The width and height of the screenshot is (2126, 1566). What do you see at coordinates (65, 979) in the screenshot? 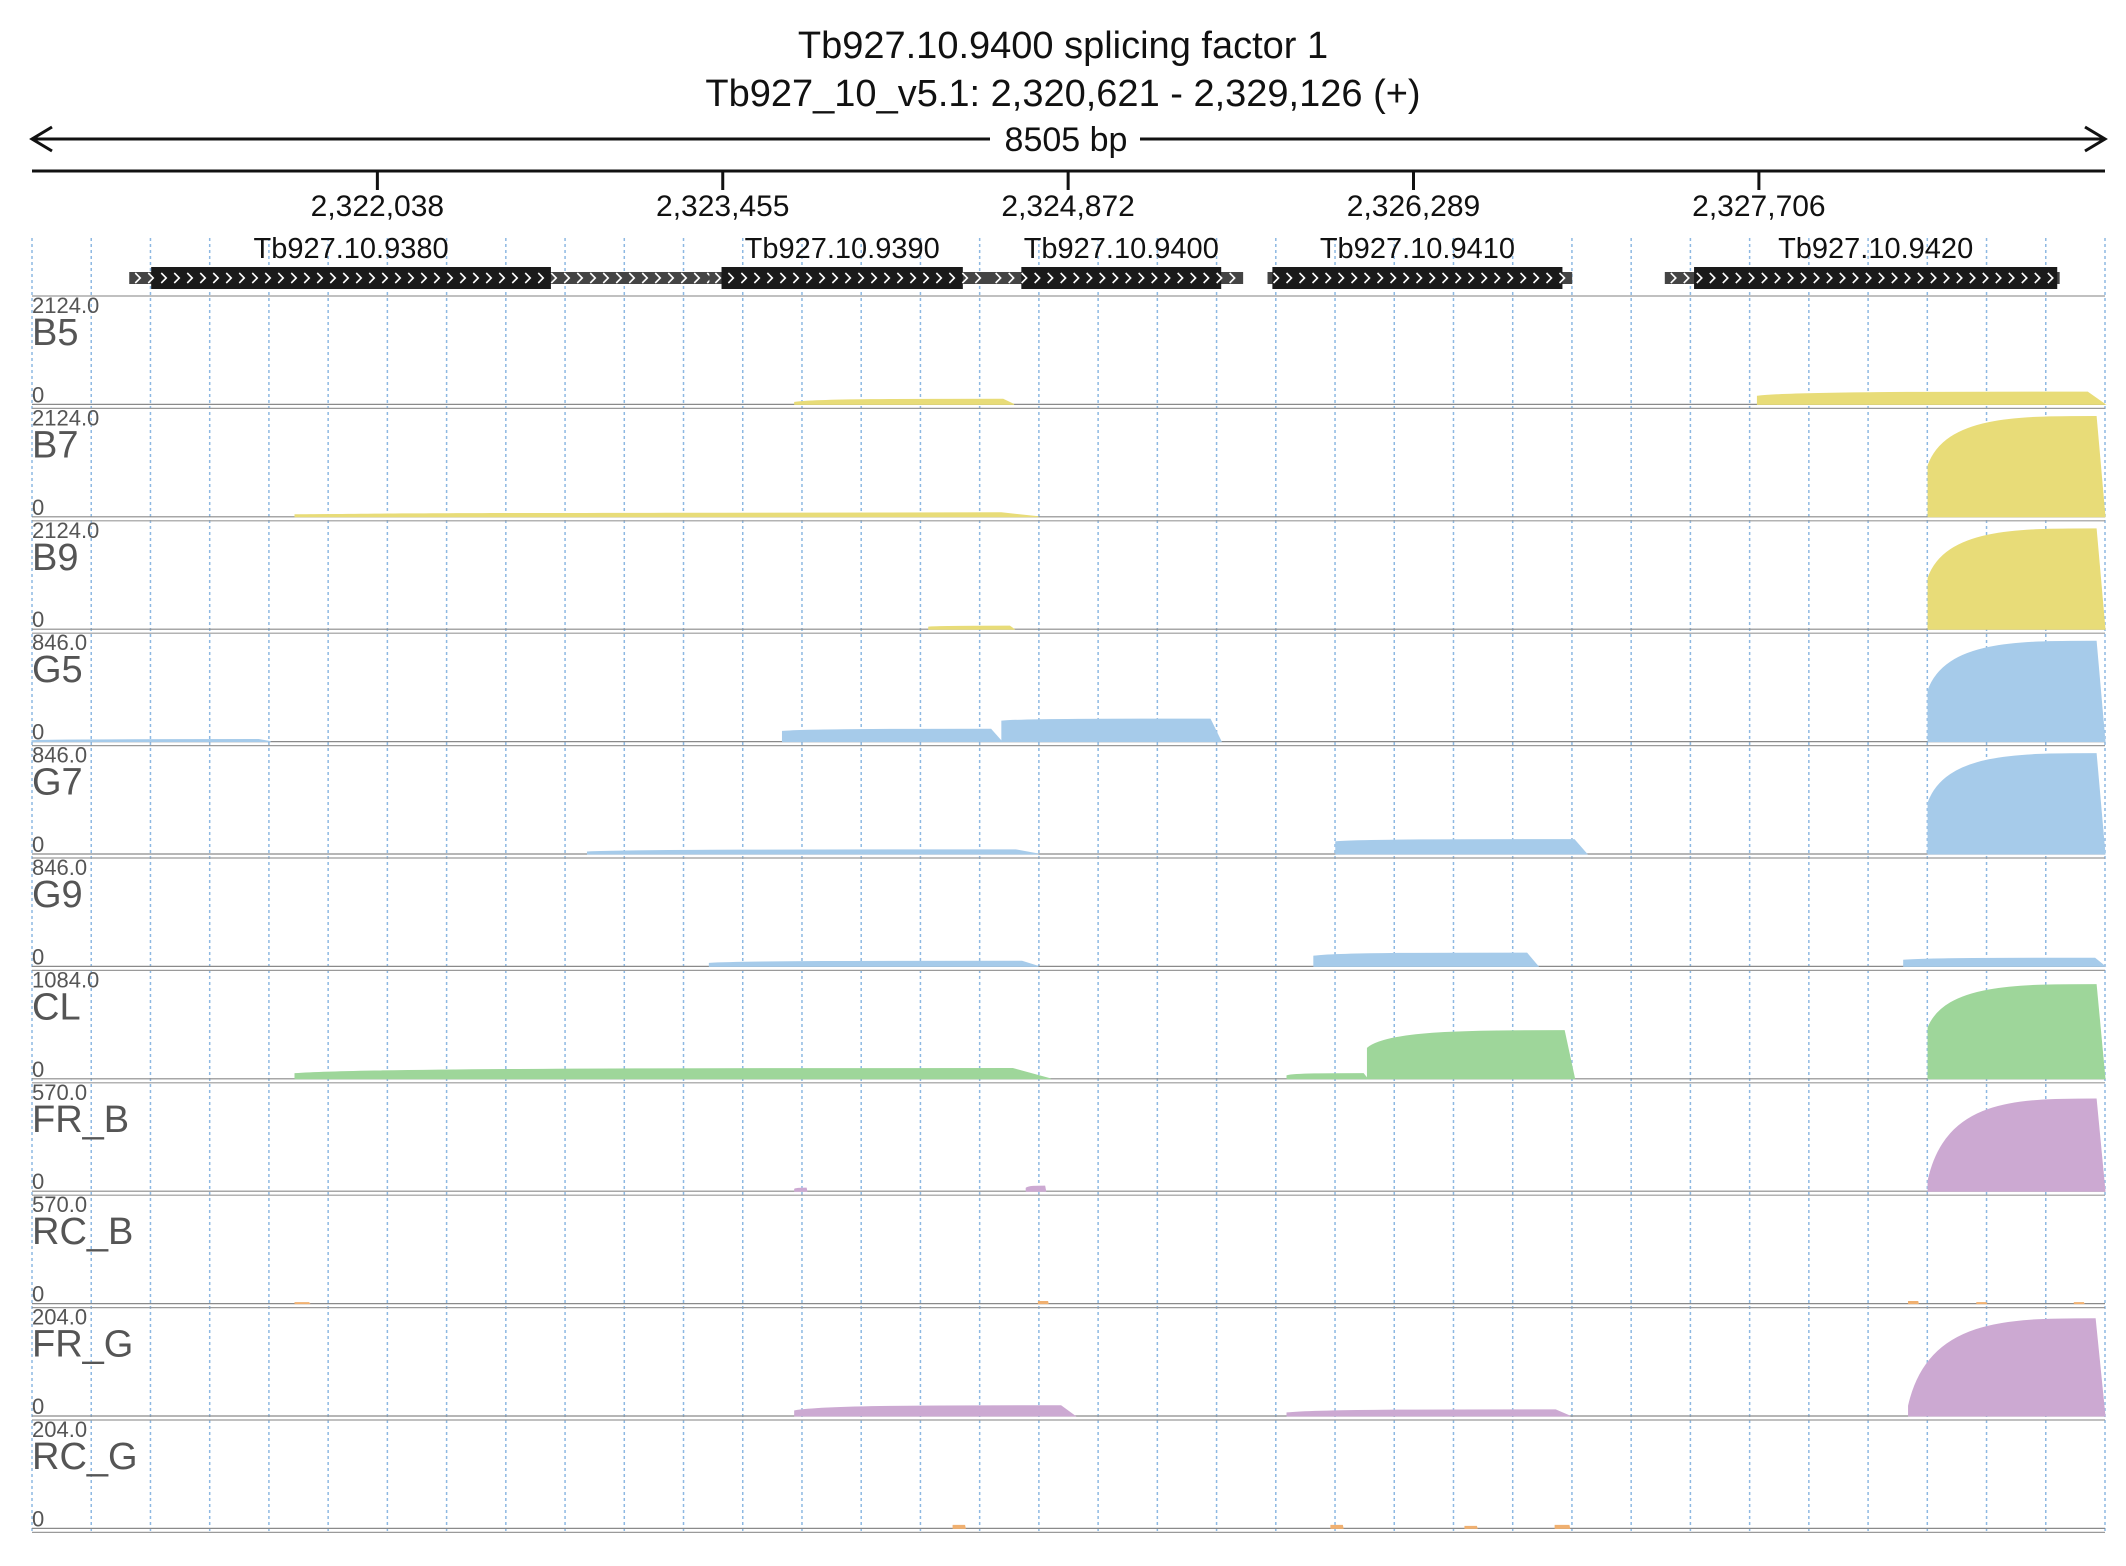
I see `track-max-label: 1084.0` at bounding box center [65, 979].